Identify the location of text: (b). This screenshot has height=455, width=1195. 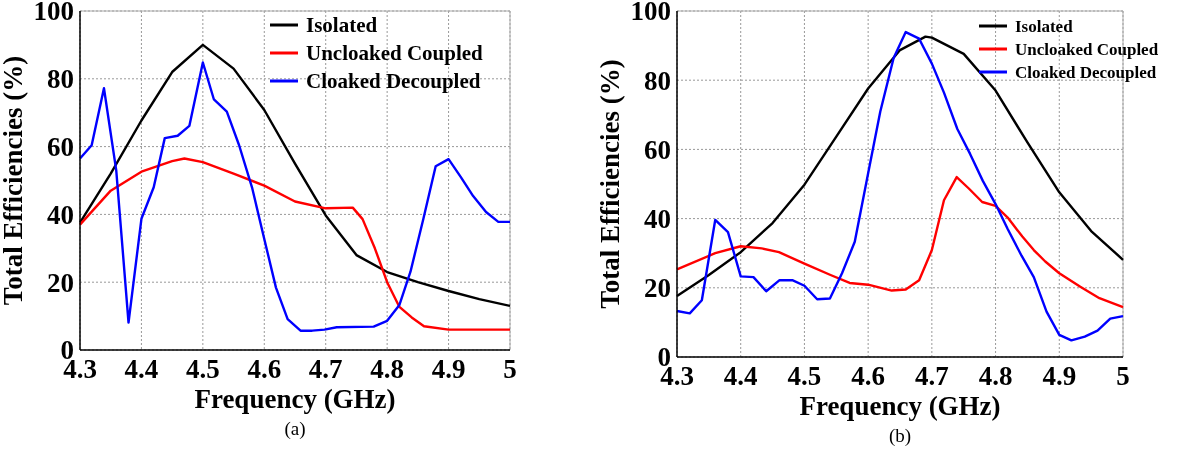
(900, 436).